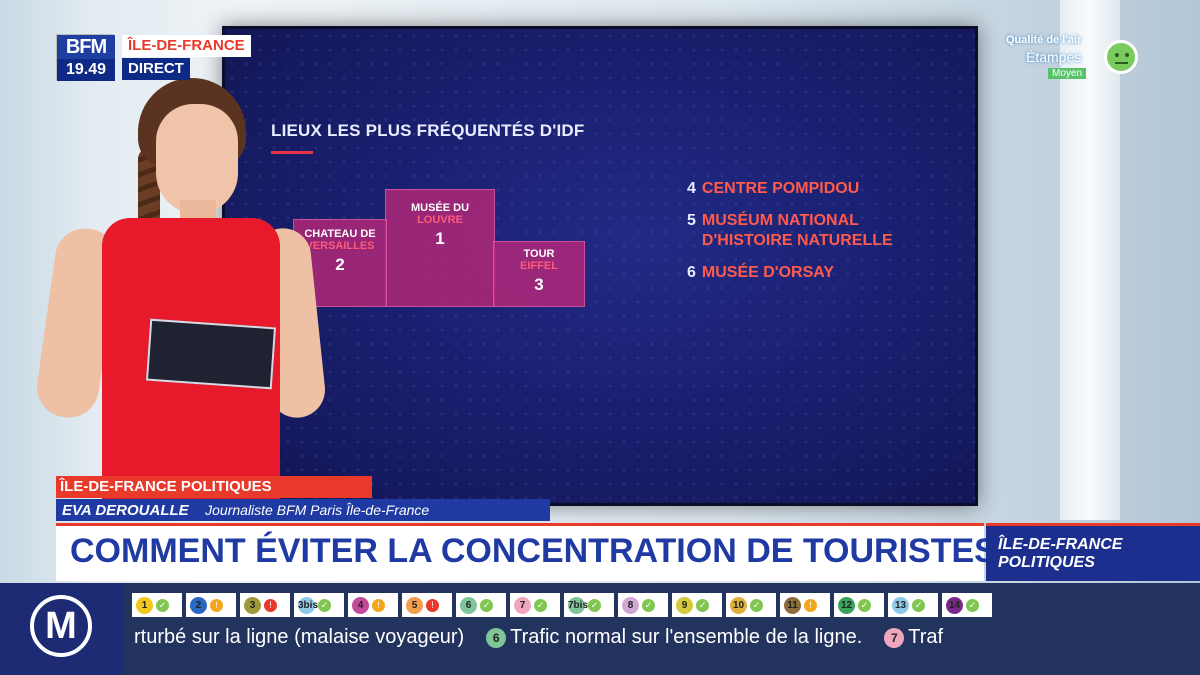 Image resolution: width=1200 pixels, height=675 pixels. What do you see at coordinates (211, 354) in the screenshot?
I see `presenter-papers` at bounding box center [211, 354].